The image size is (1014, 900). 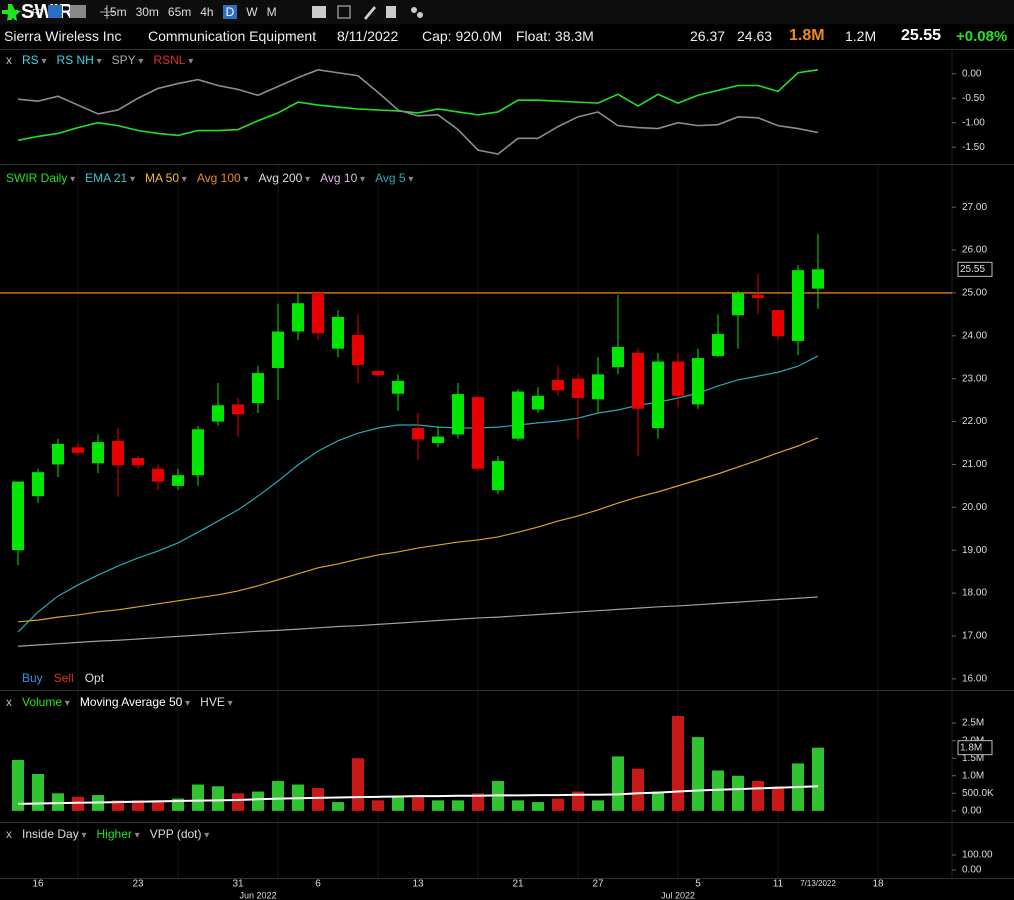 I want to click on low: 24.63, so click(x=755, y=36).